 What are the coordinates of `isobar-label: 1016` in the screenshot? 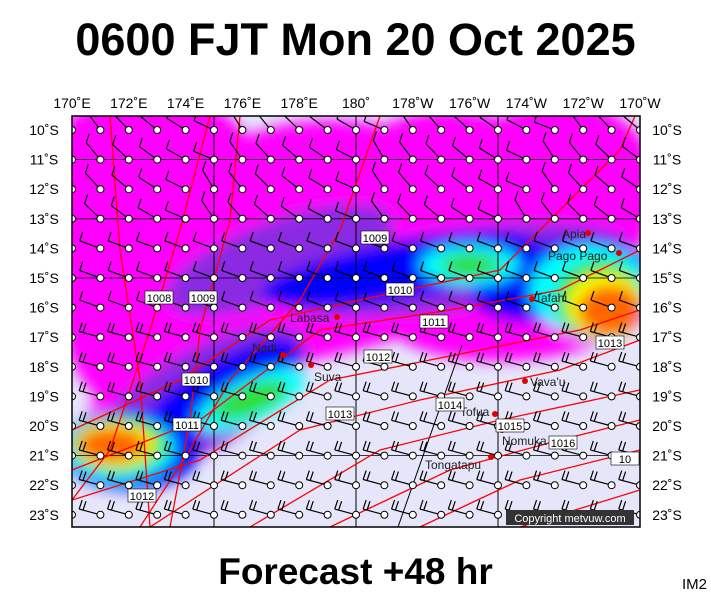 It's located at (563, 444).